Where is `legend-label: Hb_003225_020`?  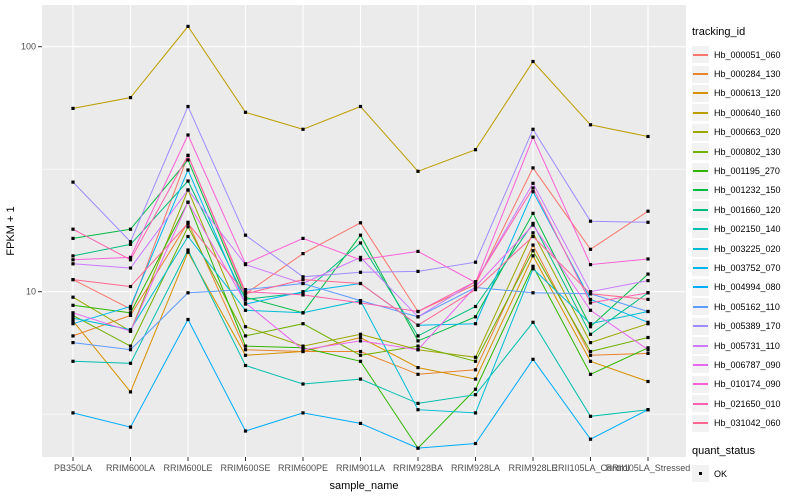
legend-label: Hb_003225_020 is located at coordinates (747, 248).